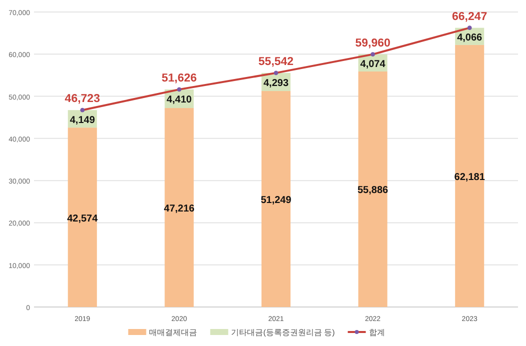 Image resolution: width=526 pixels, height=346 pixels. What do you see at coordinates (470, 16) in the screenshot?
I see `data-label: 66,247` at bounding box center [470, 16].